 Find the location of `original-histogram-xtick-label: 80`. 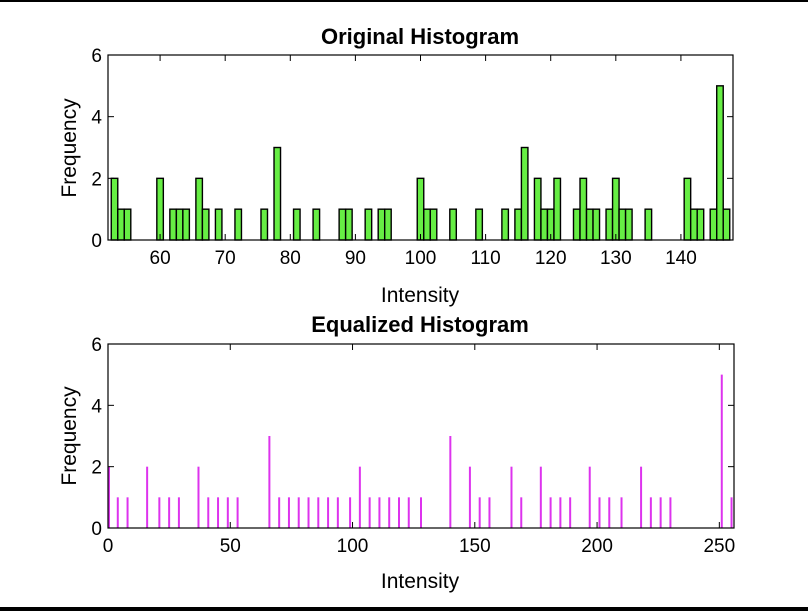

original-histogram-xtick-label: 80 is located at coordinates (290, 258).